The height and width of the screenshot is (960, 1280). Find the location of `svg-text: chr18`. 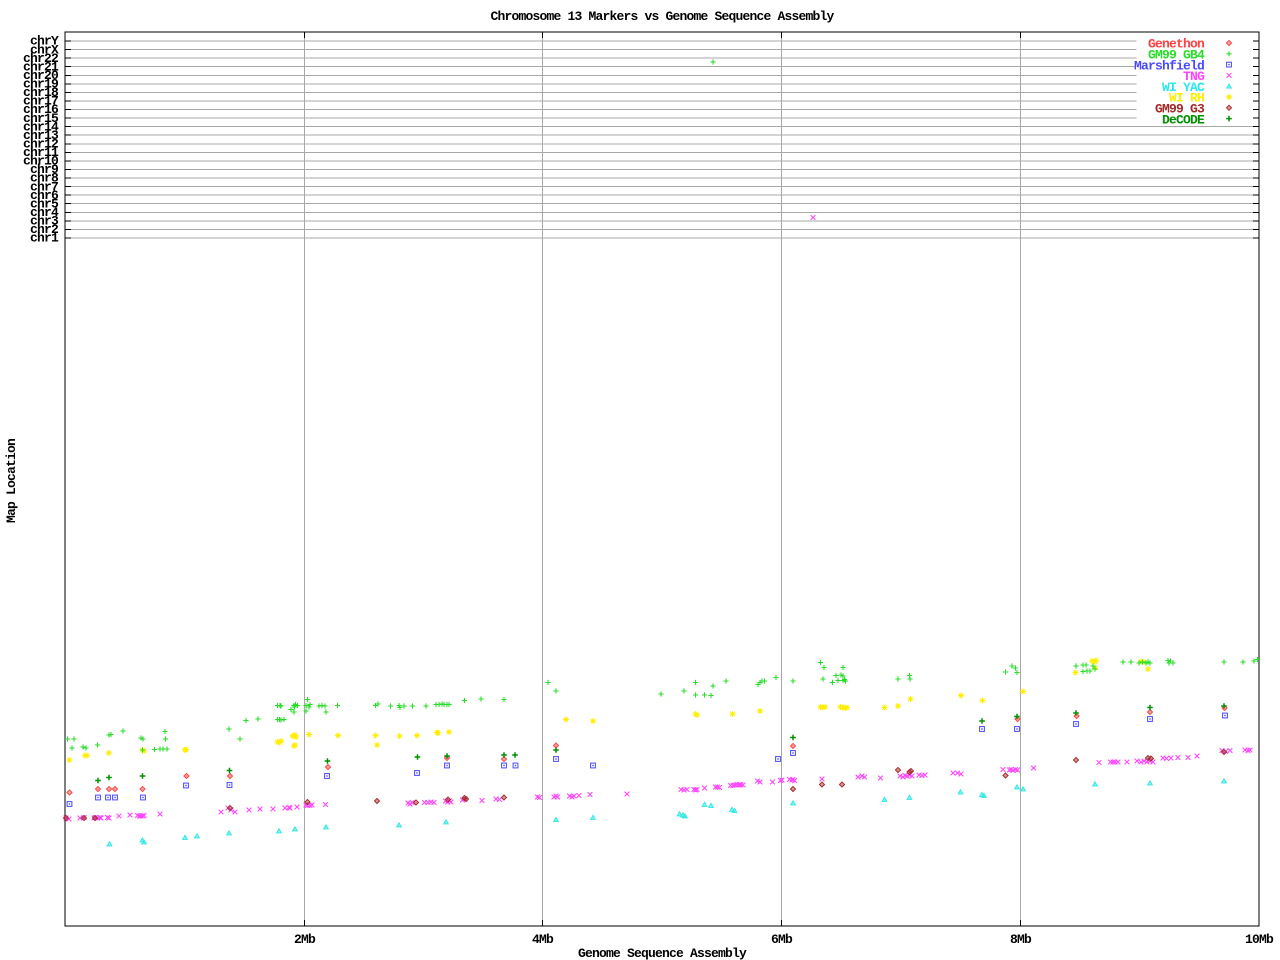

svg-text: chr18 is located at coordinates (41, 92).